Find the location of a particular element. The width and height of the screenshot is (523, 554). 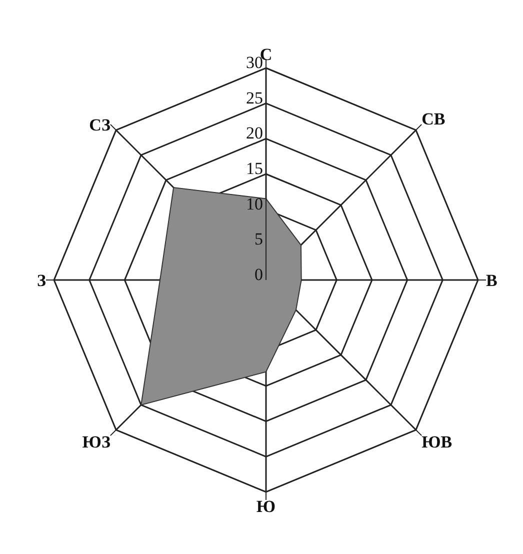

y-tick-label: 5 is located at coordinates (258, 239).